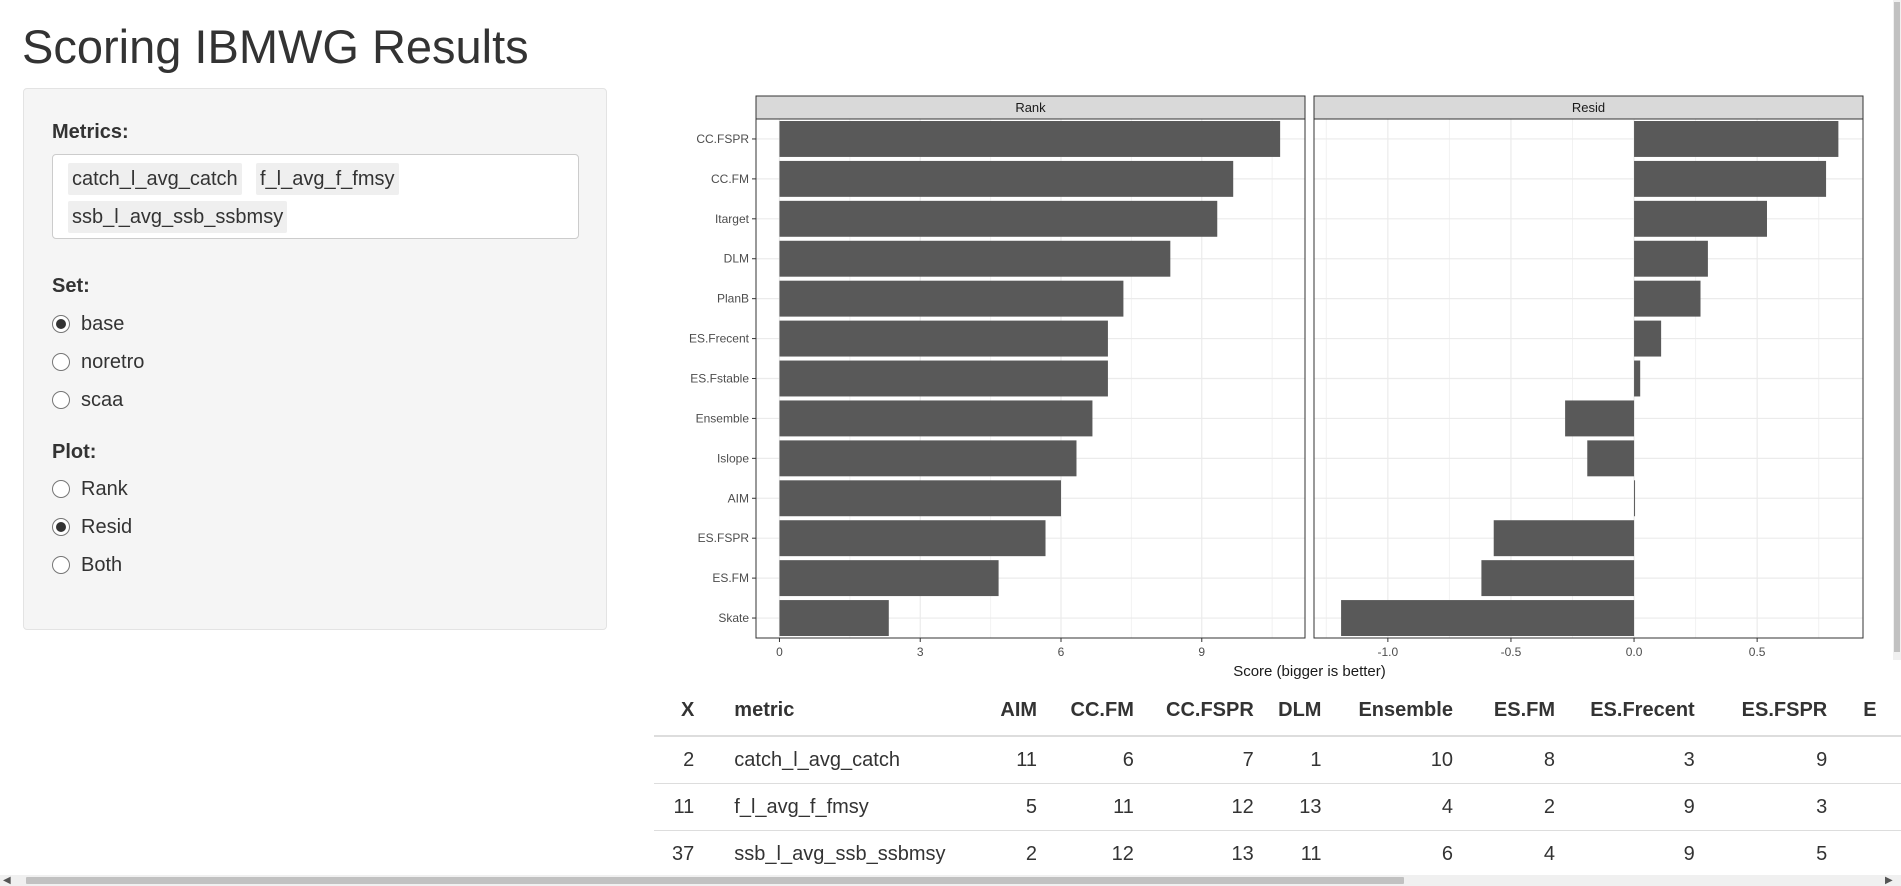 This screenshot has width=1901, height=886. Describe the element at coordinates (1637, 378) in the screenshot. I see `bar-es-fstable` at that location.